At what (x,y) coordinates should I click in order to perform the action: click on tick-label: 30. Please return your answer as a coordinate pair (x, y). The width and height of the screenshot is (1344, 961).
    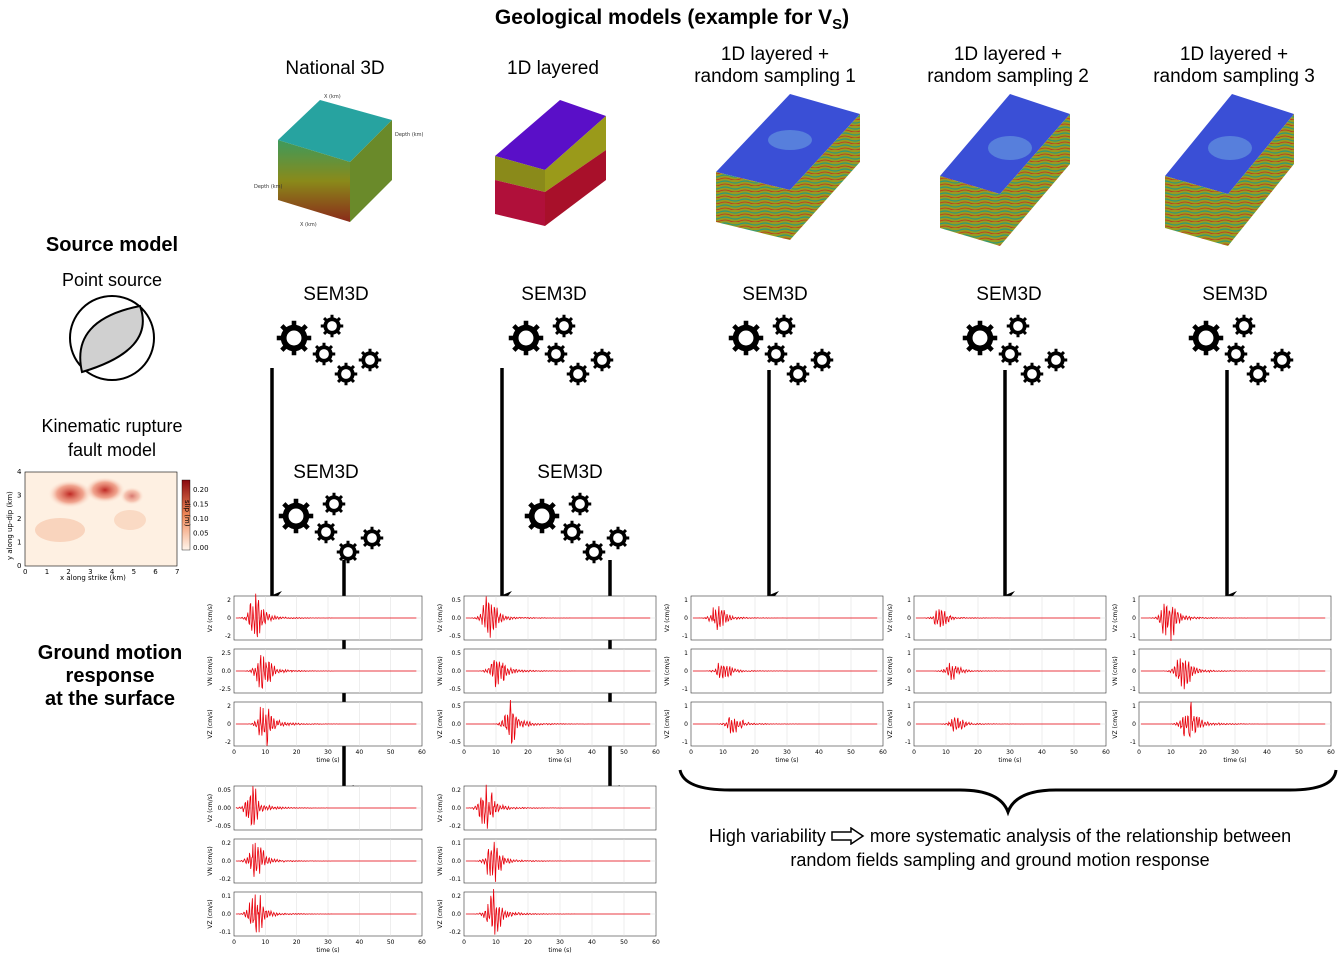
    Looking at the image, I should click on (1010, 752).